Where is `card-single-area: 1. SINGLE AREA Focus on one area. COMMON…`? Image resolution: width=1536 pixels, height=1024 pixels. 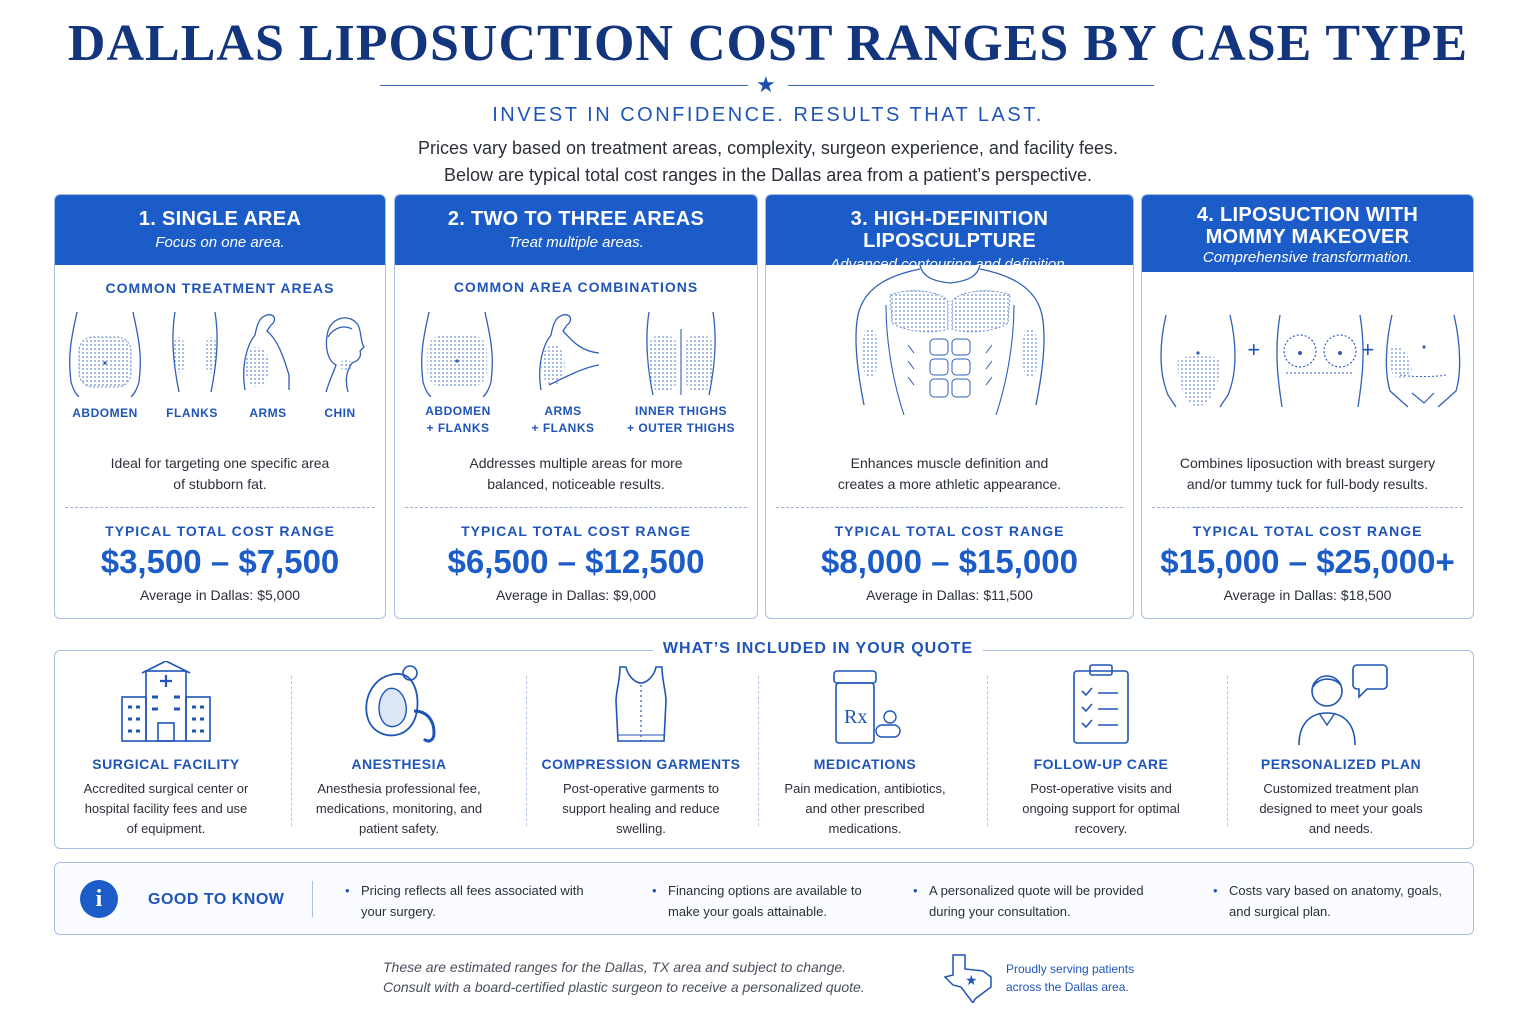
card-single-area: 1. SINGLE AREA Focus on one area. COMMON… is located at coordinates (220, 406).